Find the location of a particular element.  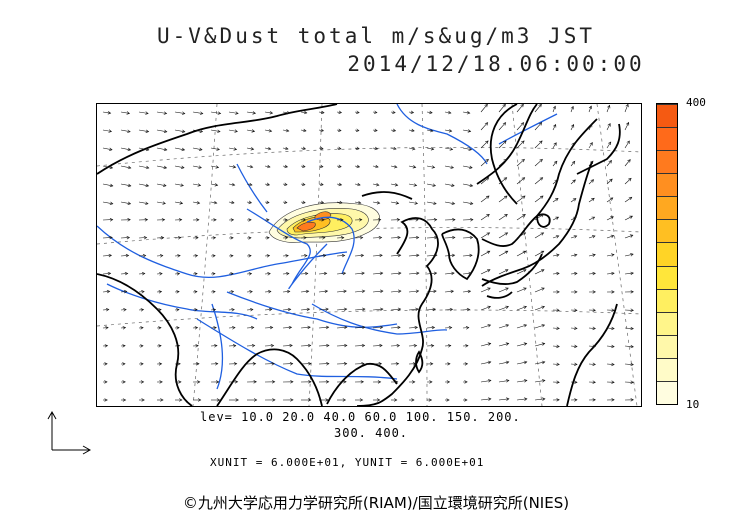

dust-concentration is located at coordinates (324, 222).